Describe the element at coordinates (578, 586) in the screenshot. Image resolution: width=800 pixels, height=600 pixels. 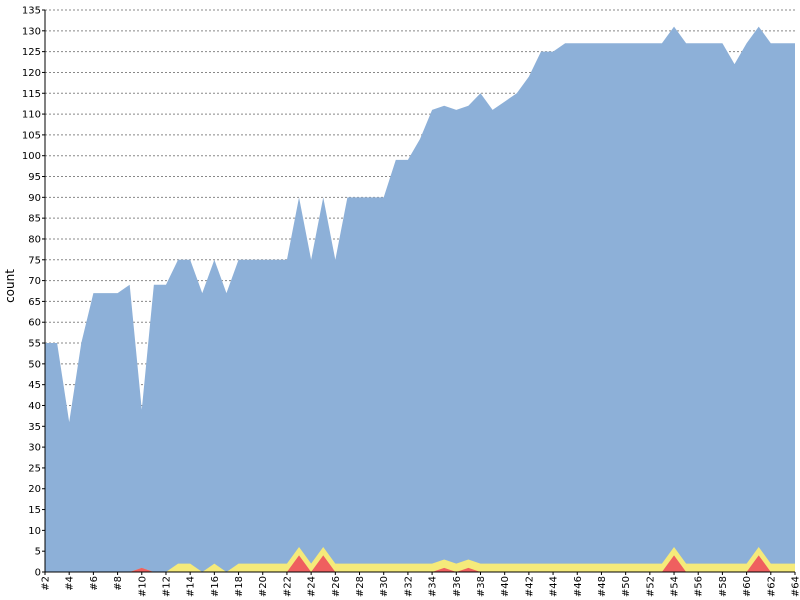
I see `x-tick-label: #46` at that location.